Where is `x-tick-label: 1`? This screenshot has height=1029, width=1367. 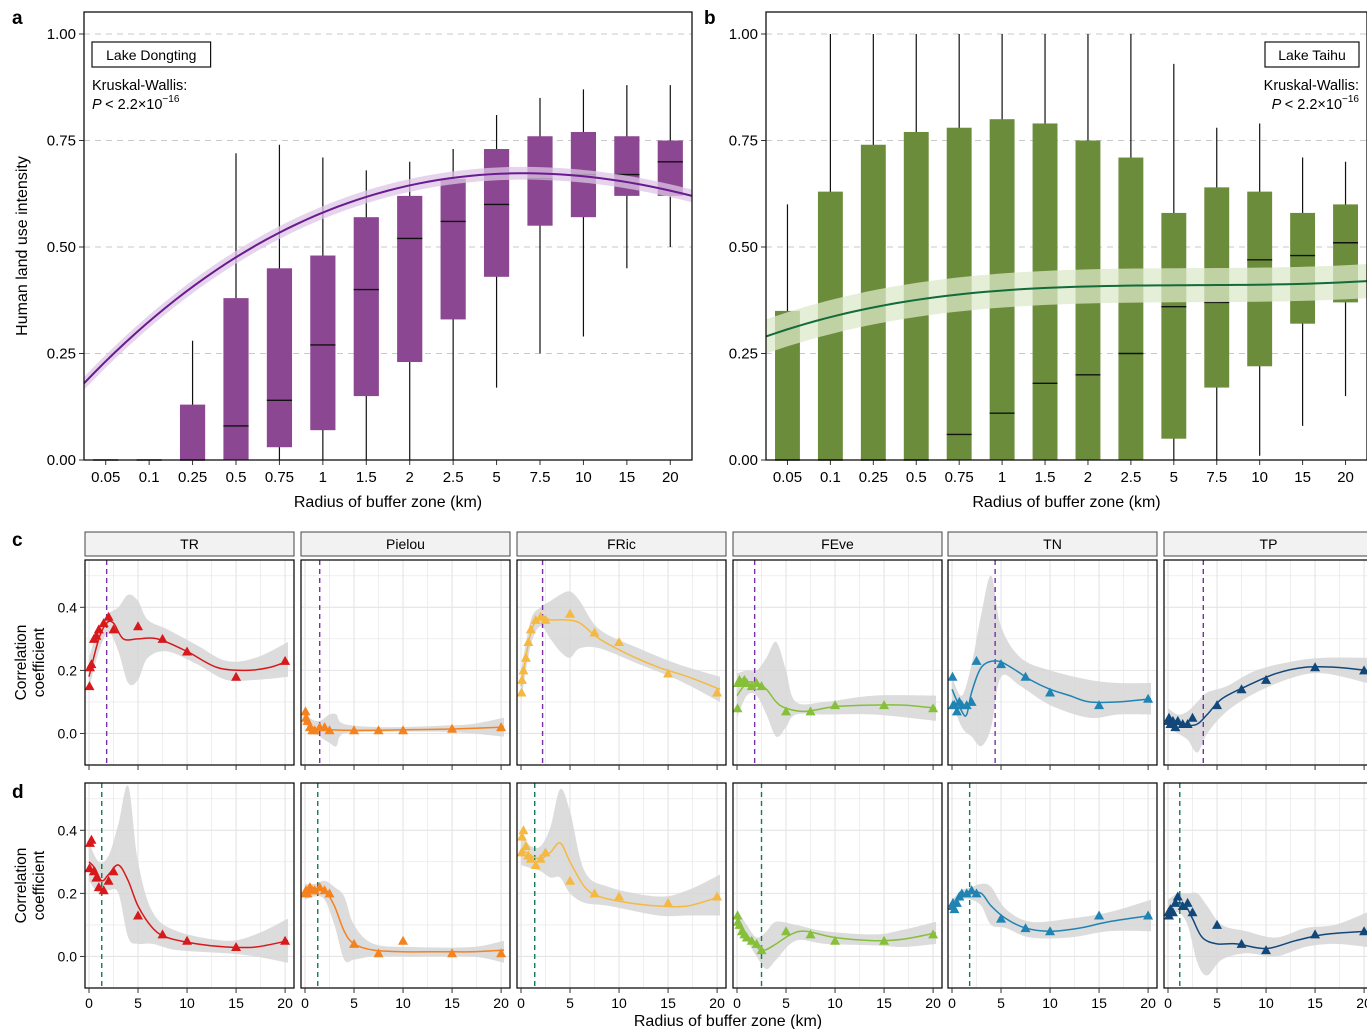 x-tick-label: 1 is located at coordinates (1002, 477).